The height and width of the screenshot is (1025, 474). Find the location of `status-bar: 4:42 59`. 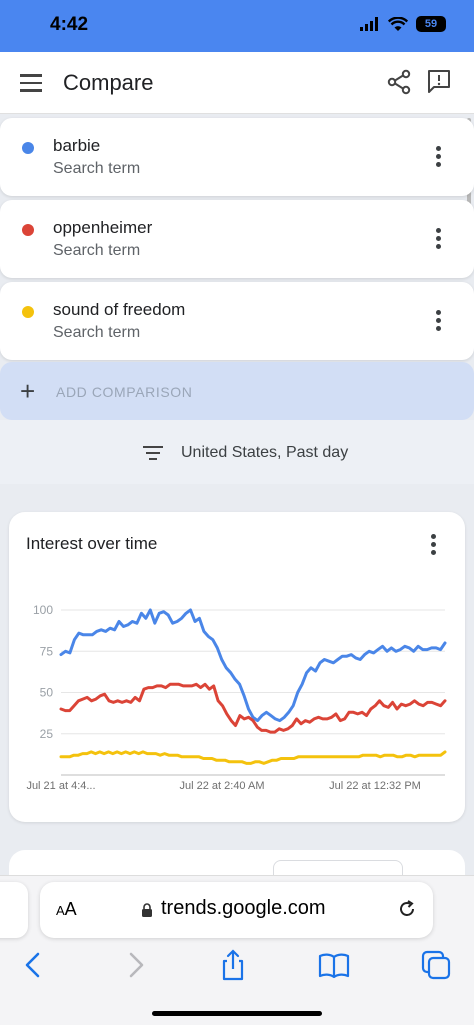

status-bar: 4:42 59 is located at coordinates (237, 26).